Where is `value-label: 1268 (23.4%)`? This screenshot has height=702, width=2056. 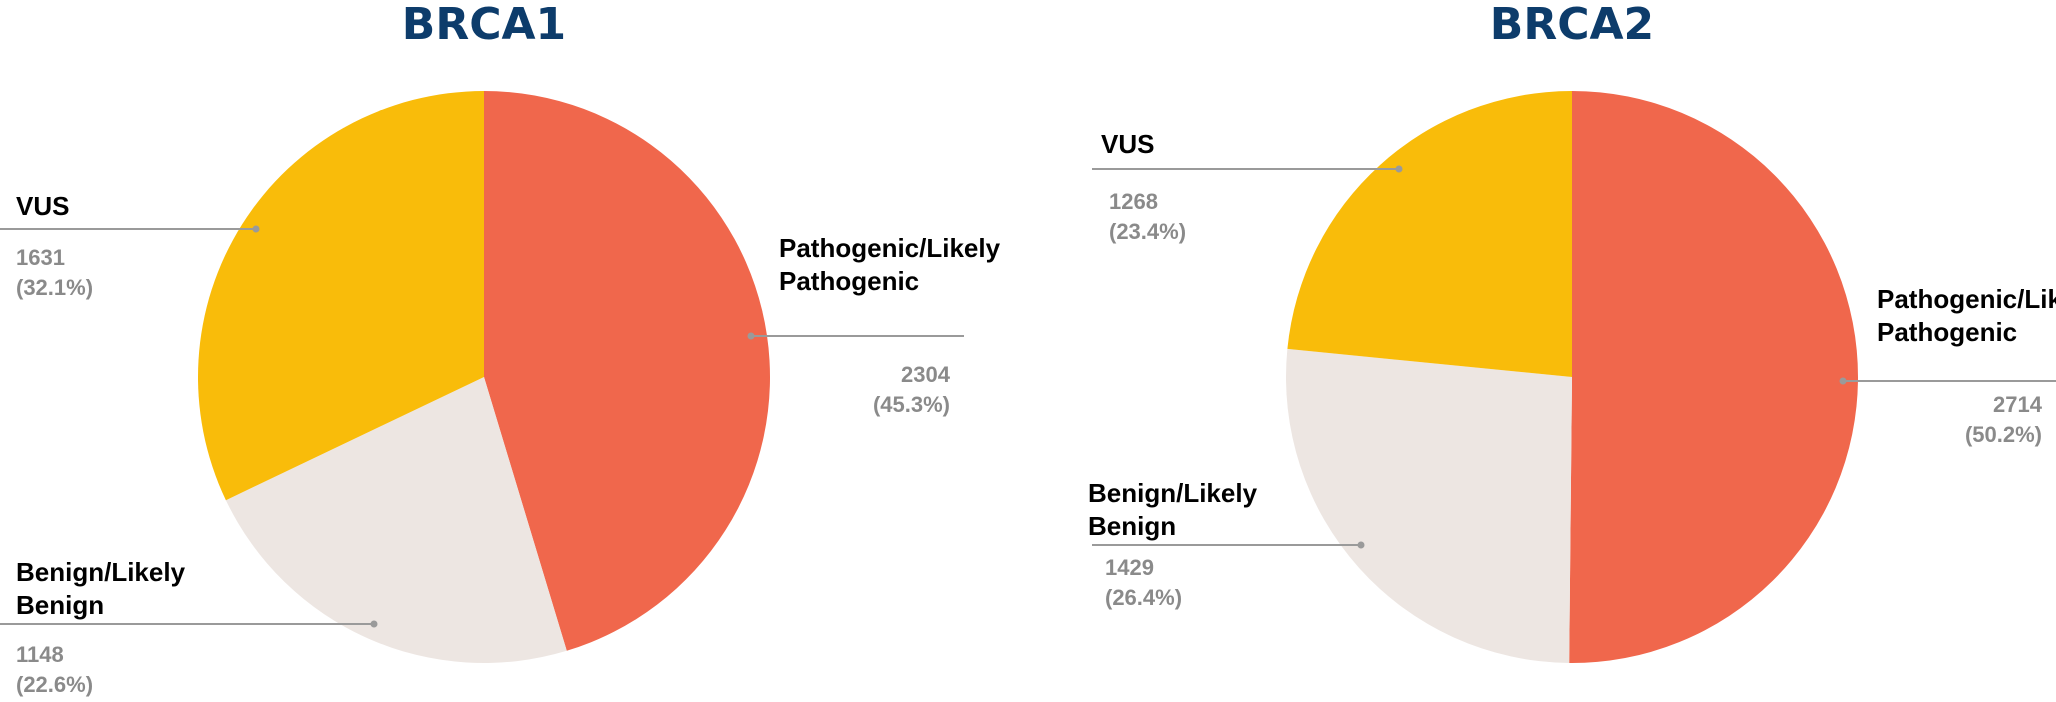
value-label: 1268 (23.4%) is located at coordinates (1148, 216).